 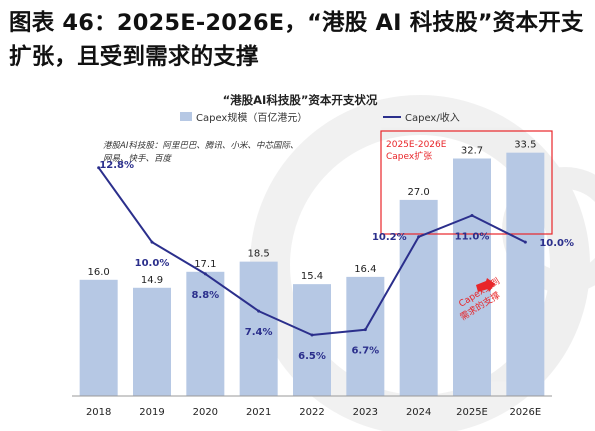 I want to click on chart-note: 港股AI科技股：阿里巴巴、腾讯、小米、中芯国际、 网易、快手、百度, so click(x=202, y=152).